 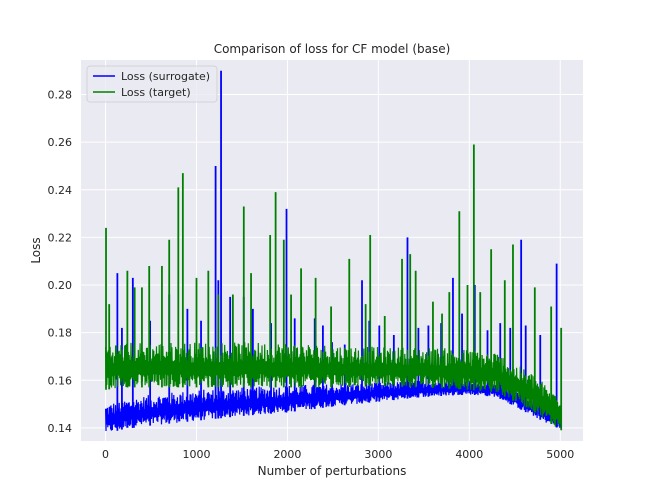 I want to click on x-tick-label: 4000, so click(x=469, y=454).